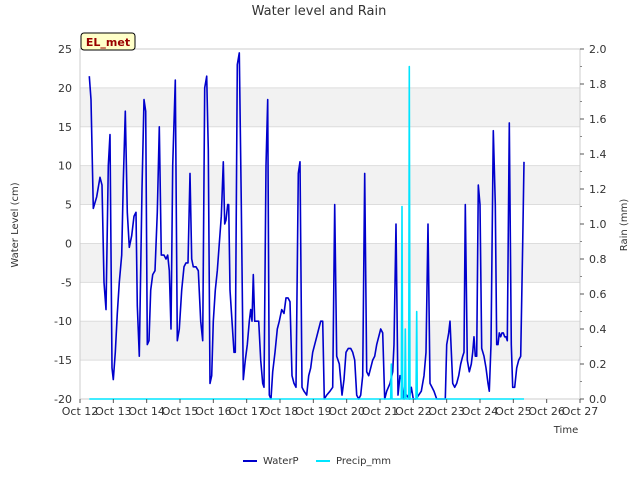 The width and height of the screenshot is (640, 480). Describe the element at coordinates (180, 411) in the screenshot. I see `x-tick-label: Oct 15` at that location.